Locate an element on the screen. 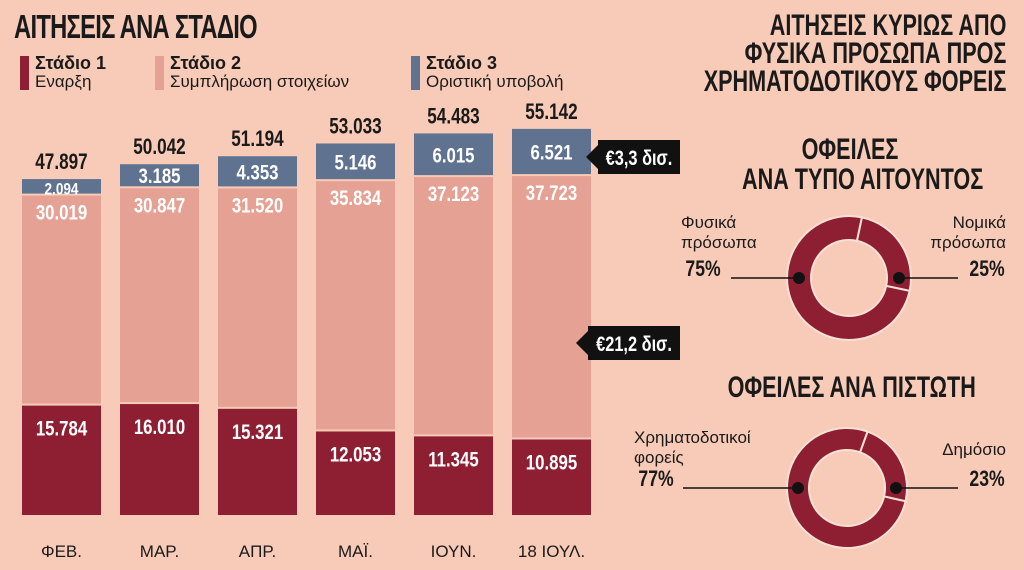 The height and width of the screenshot is (570, 1024). donut2-right-label: Δημόσιο is located at coordinates (974, 450).